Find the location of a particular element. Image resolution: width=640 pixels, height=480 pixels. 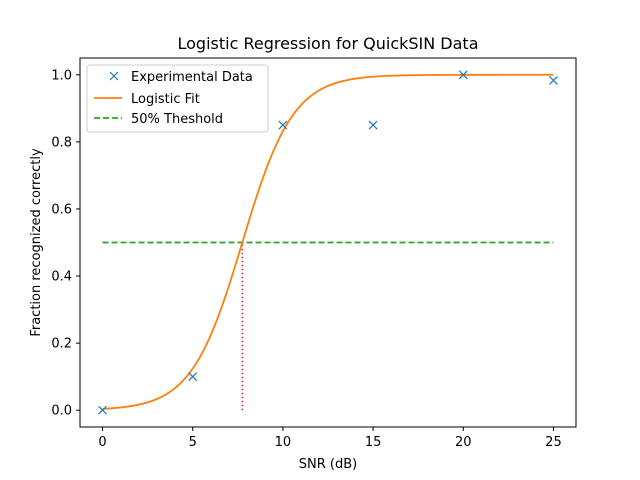

x-tick-label-0: 0 is located at coordinates (102, 442).